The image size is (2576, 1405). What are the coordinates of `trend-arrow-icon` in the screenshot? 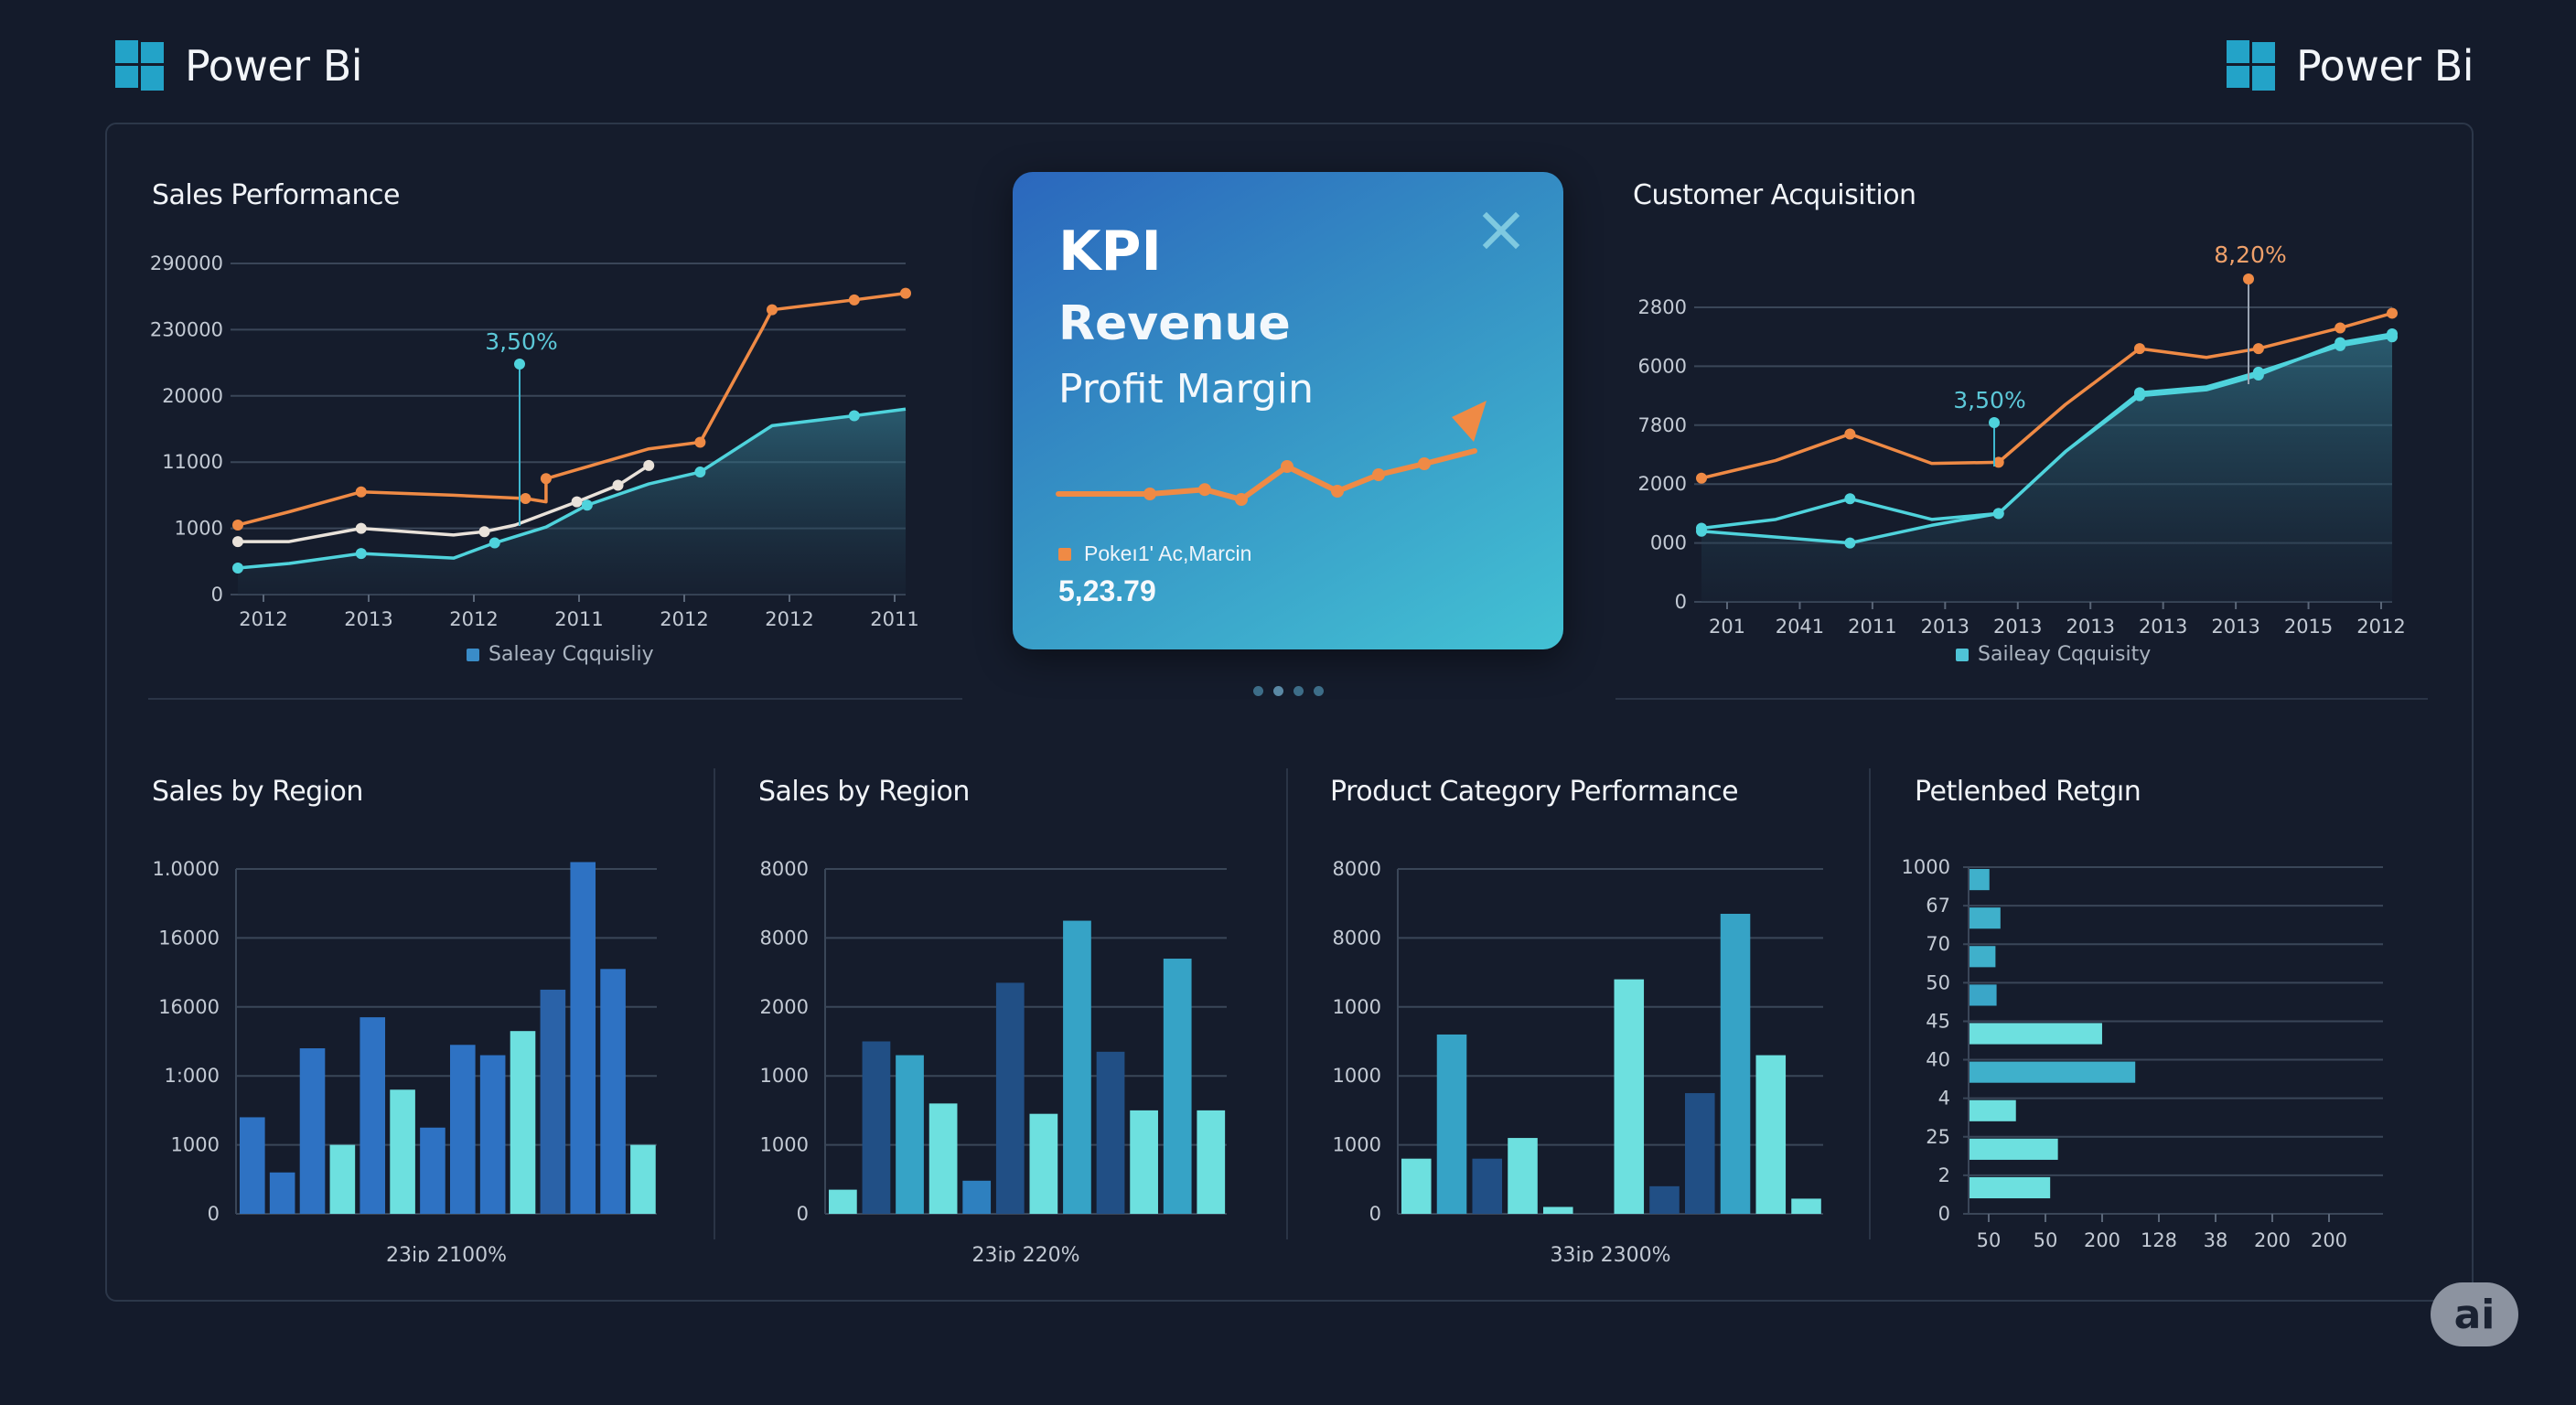 It's located at (1469, 421).